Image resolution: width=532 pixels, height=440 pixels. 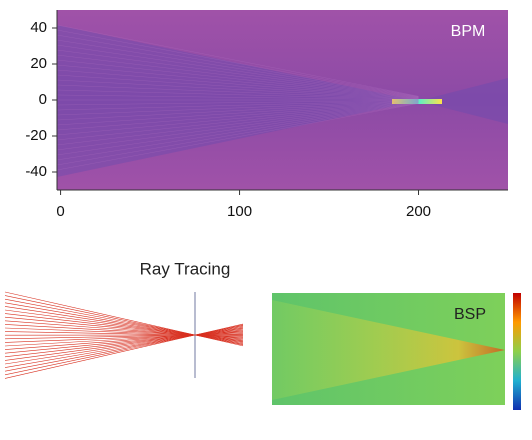 What do you see at coordinates (60, 211) in the screenshot?
I see `x-tick-label: 0` at bounding box center [60, 211].